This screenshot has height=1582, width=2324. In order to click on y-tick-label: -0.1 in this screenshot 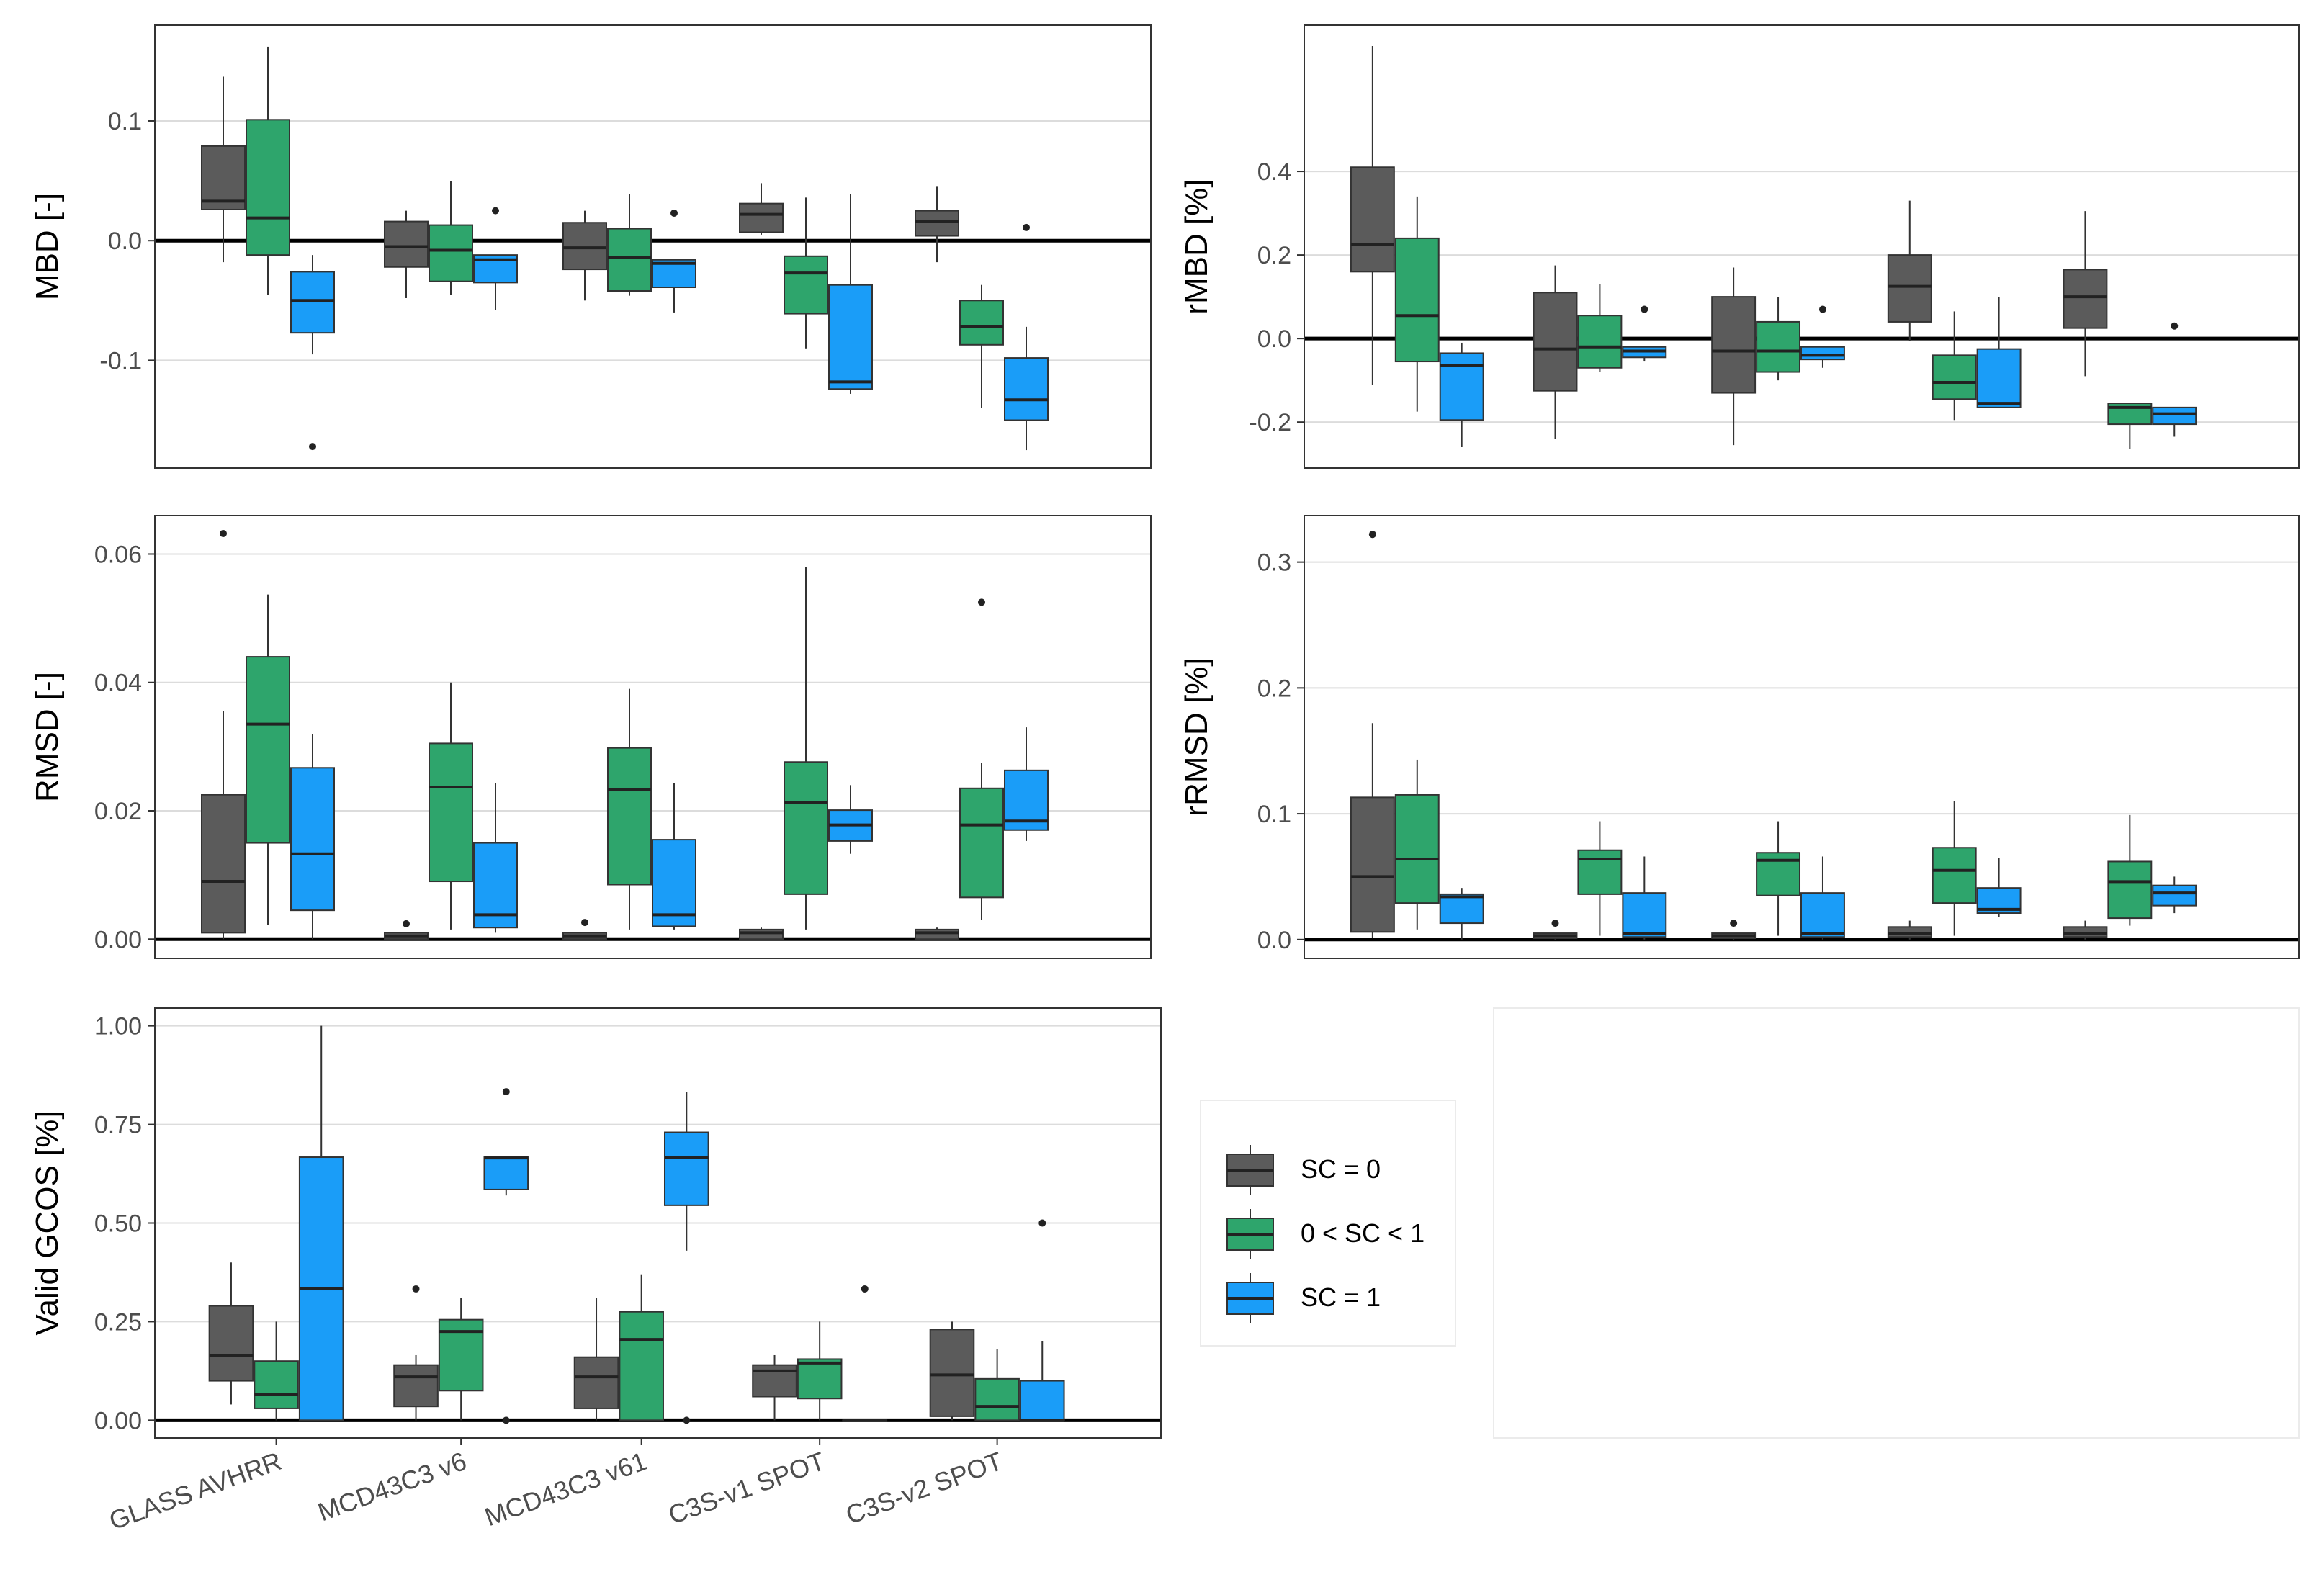, I will do `click(120, 361)`.